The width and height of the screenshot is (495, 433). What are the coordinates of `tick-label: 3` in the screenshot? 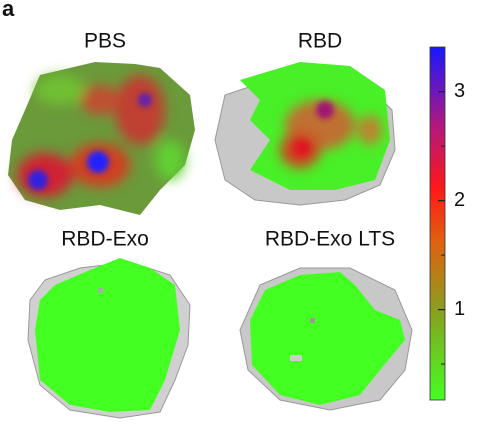 It's located at (459, 91).